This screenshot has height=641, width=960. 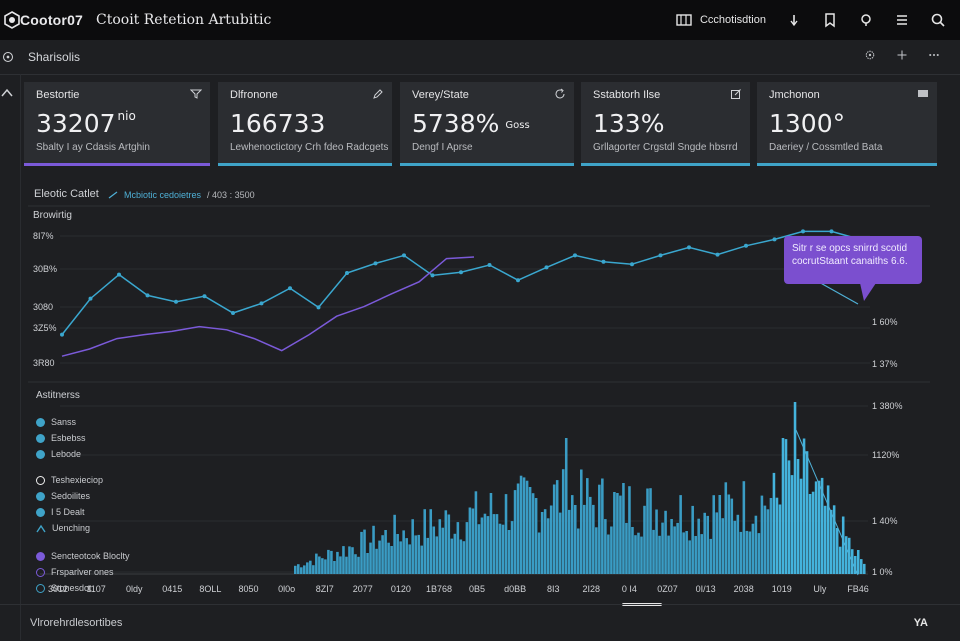 What do you see at coordinates (487, 124) in the screenshot?
I see `kpi-card-2: Verey/State 5738% Goss Dengf I Aprse` at bounding box center [487, 124].